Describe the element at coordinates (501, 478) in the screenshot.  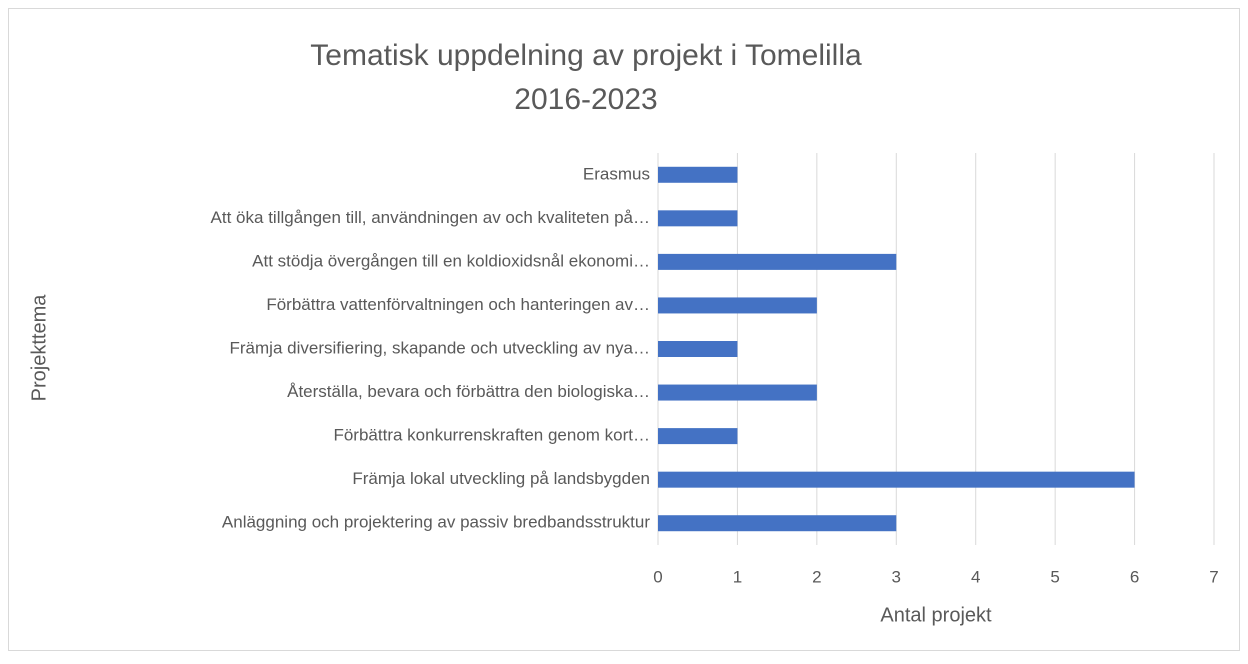
I see `y-tick-label: Främja lokal utveckling på landsbygden` at that location.